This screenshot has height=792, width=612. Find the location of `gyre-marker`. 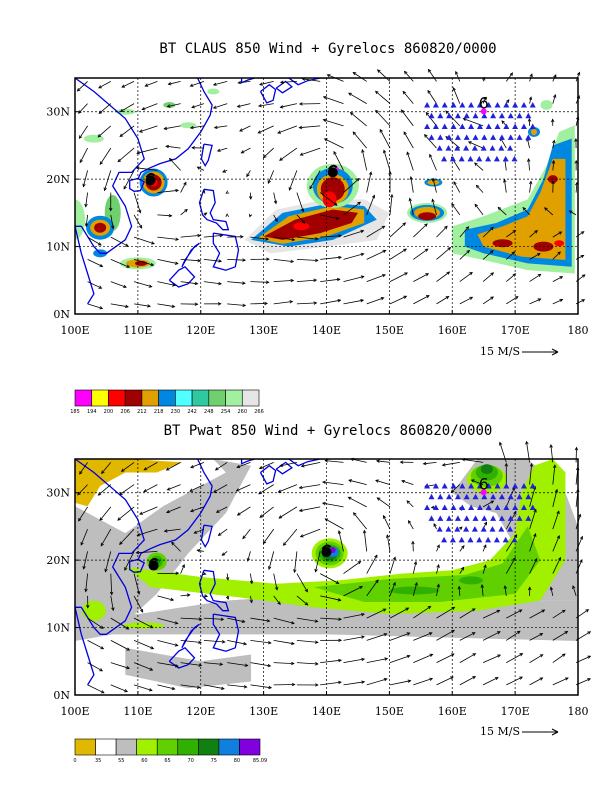

gyre-marker is located at coordinates (153, 564).